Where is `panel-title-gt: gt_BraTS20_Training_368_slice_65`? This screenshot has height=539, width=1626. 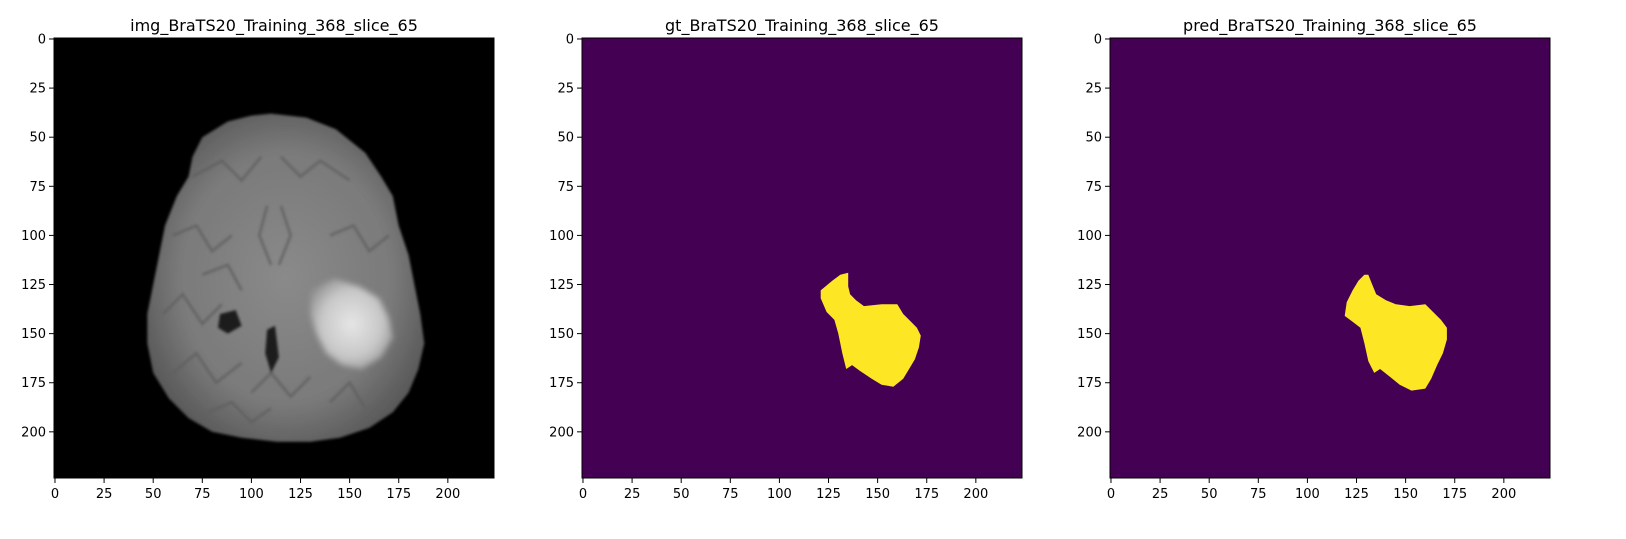
panel-title-gt: gt_BraTS20_Training_368_slice_65 is located at coordinates (802, 25).